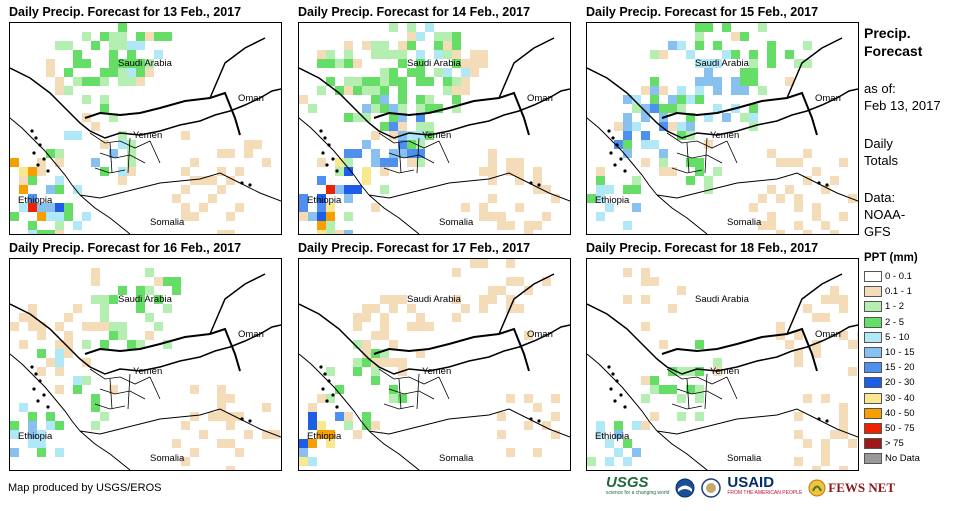  I want to click on daily-label: Daily, so click(878, 143).